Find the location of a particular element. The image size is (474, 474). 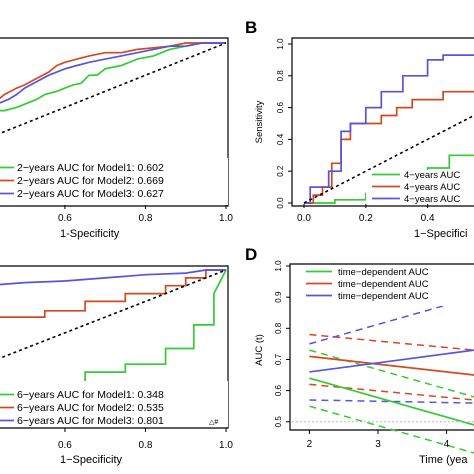

panel-c-curve-model3 is located at coordinates (113, 277).